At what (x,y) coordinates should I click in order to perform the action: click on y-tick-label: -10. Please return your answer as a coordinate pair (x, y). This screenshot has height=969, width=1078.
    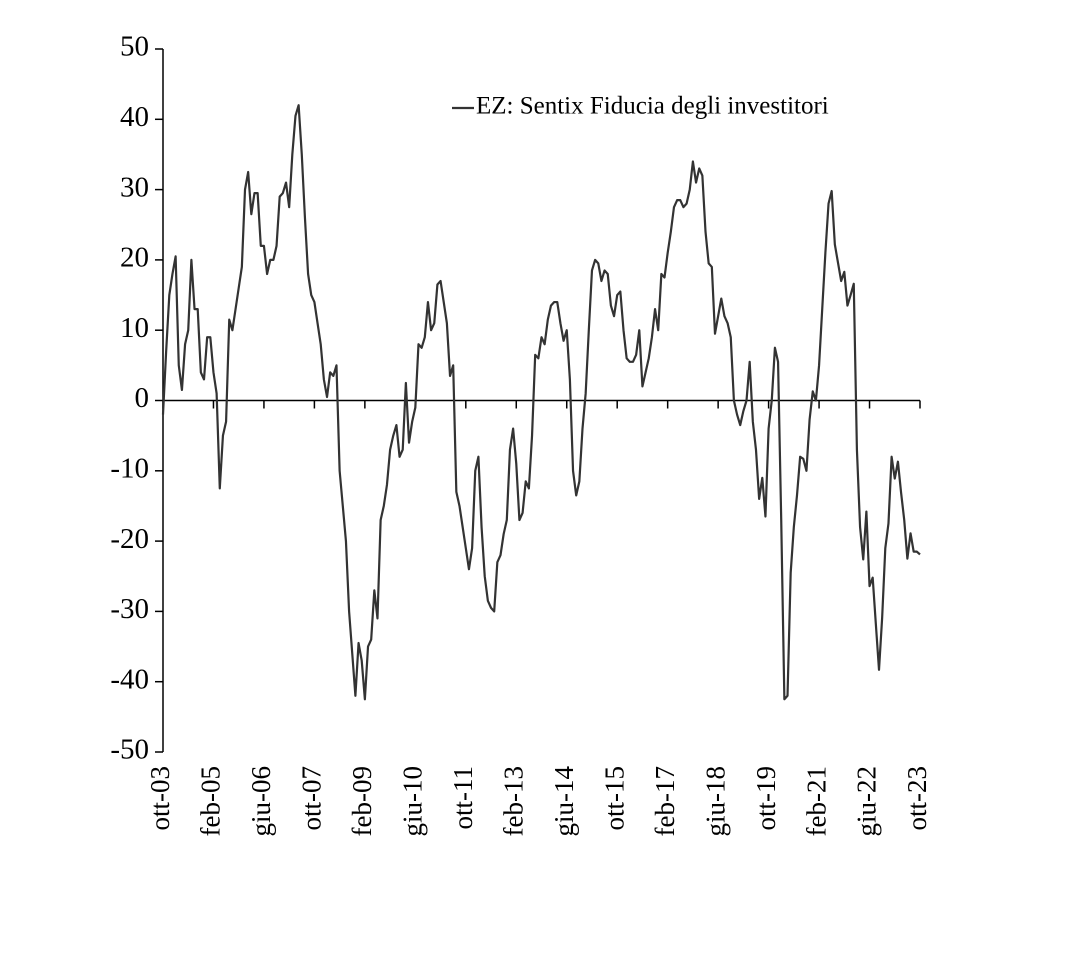
    Looking at the image, I should click on (129, 468).